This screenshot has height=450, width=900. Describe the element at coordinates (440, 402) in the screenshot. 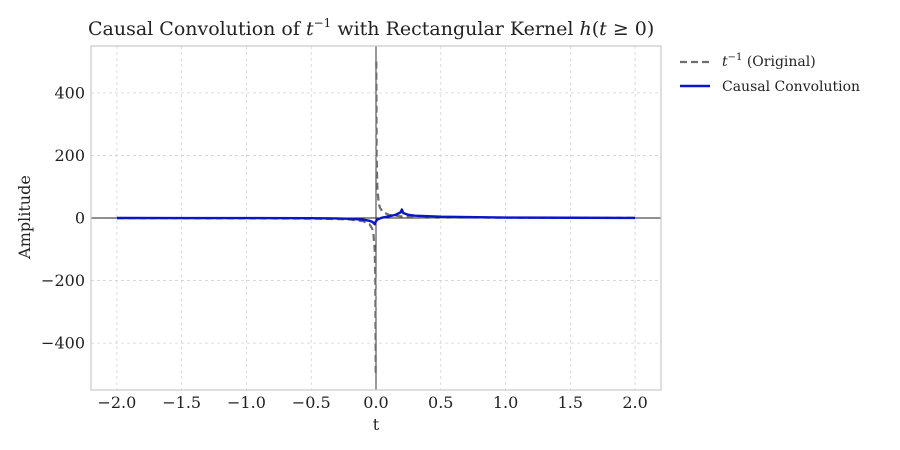

I see `x-tick-label: 0.5` at that location.